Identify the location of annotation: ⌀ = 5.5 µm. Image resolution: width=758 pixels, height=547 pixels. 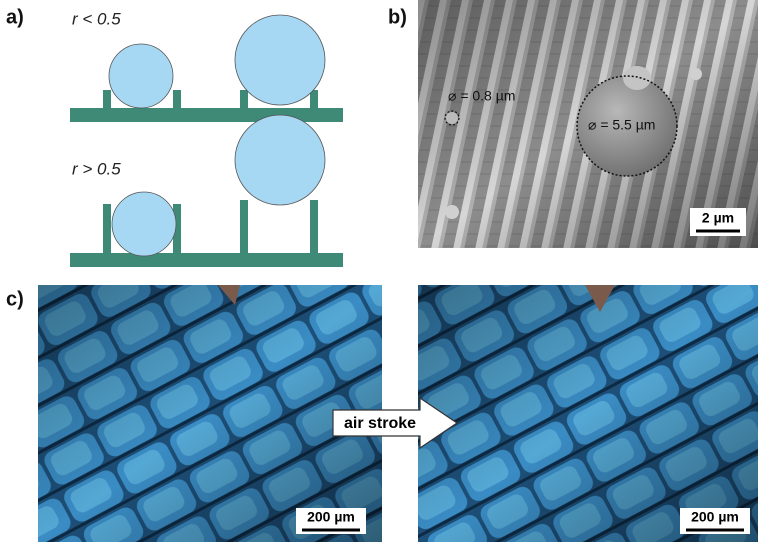
(621, 125).